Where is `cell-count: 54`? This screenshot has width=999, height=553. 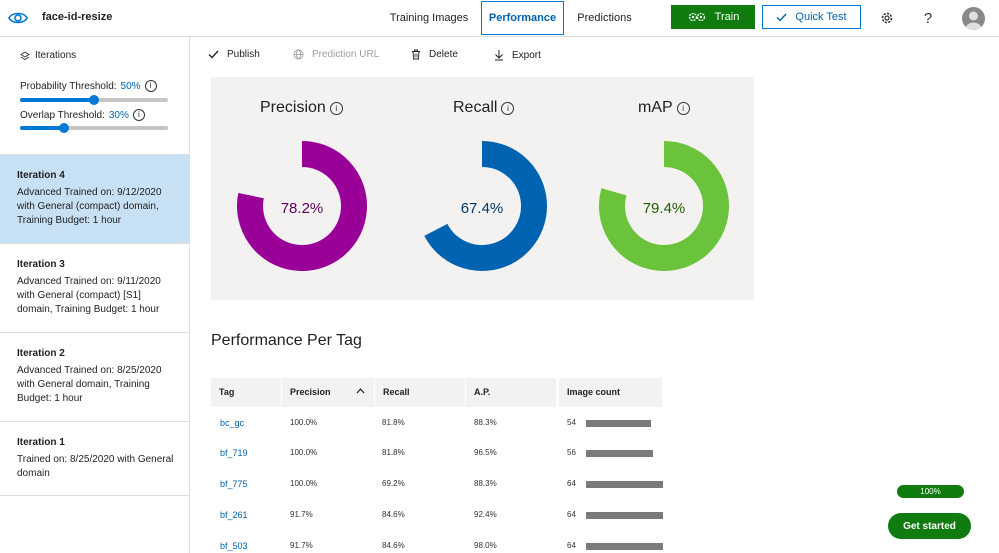 cell-count: 54 is located at coordinates (571, 422).